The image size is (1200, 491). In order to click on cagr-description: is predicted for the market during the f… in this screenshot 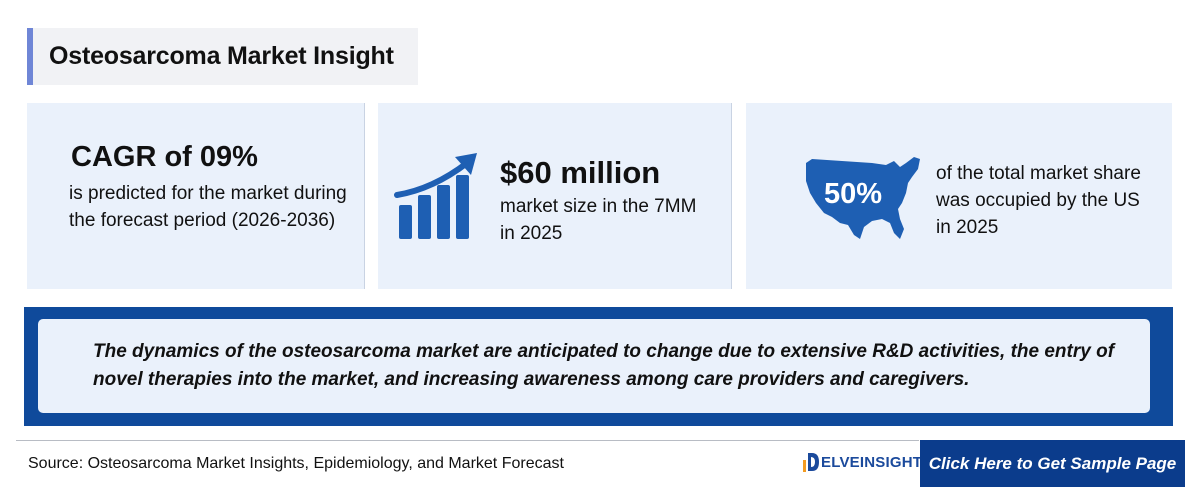, I will do `click(208, 207)`.